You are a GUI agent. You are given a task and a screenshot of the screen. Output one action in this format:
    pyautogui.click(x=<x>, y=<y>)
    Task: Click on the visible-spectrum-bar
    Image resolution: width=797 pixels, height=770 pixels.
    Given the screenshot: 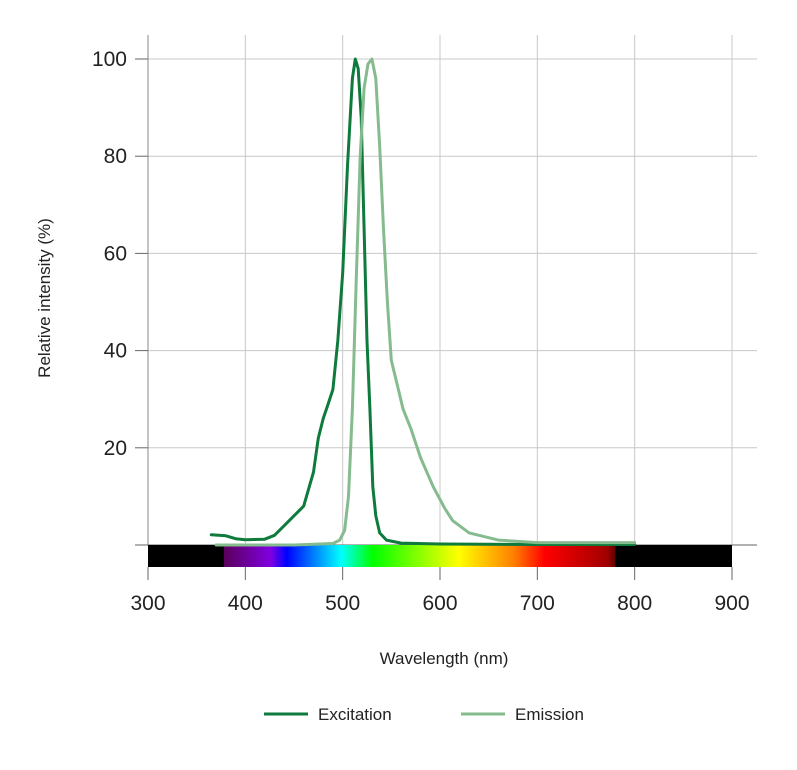 What is the action you would take?
    pyautogui.click(x=419, y=556)
    